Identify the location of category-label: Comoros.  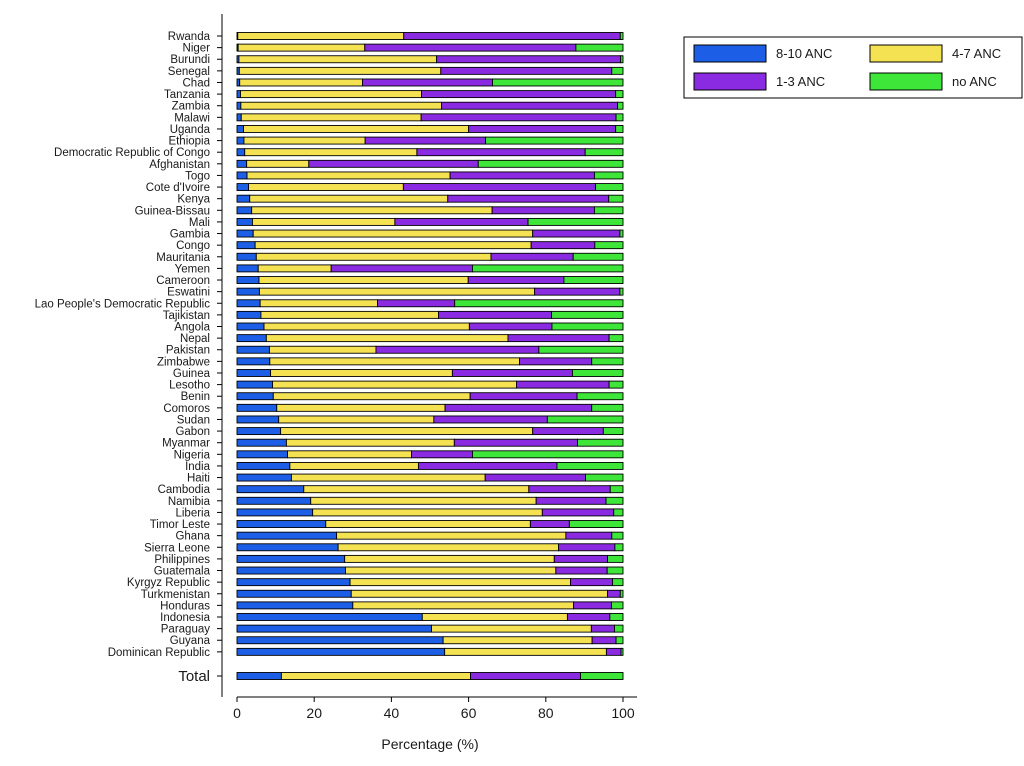
(186, 409).